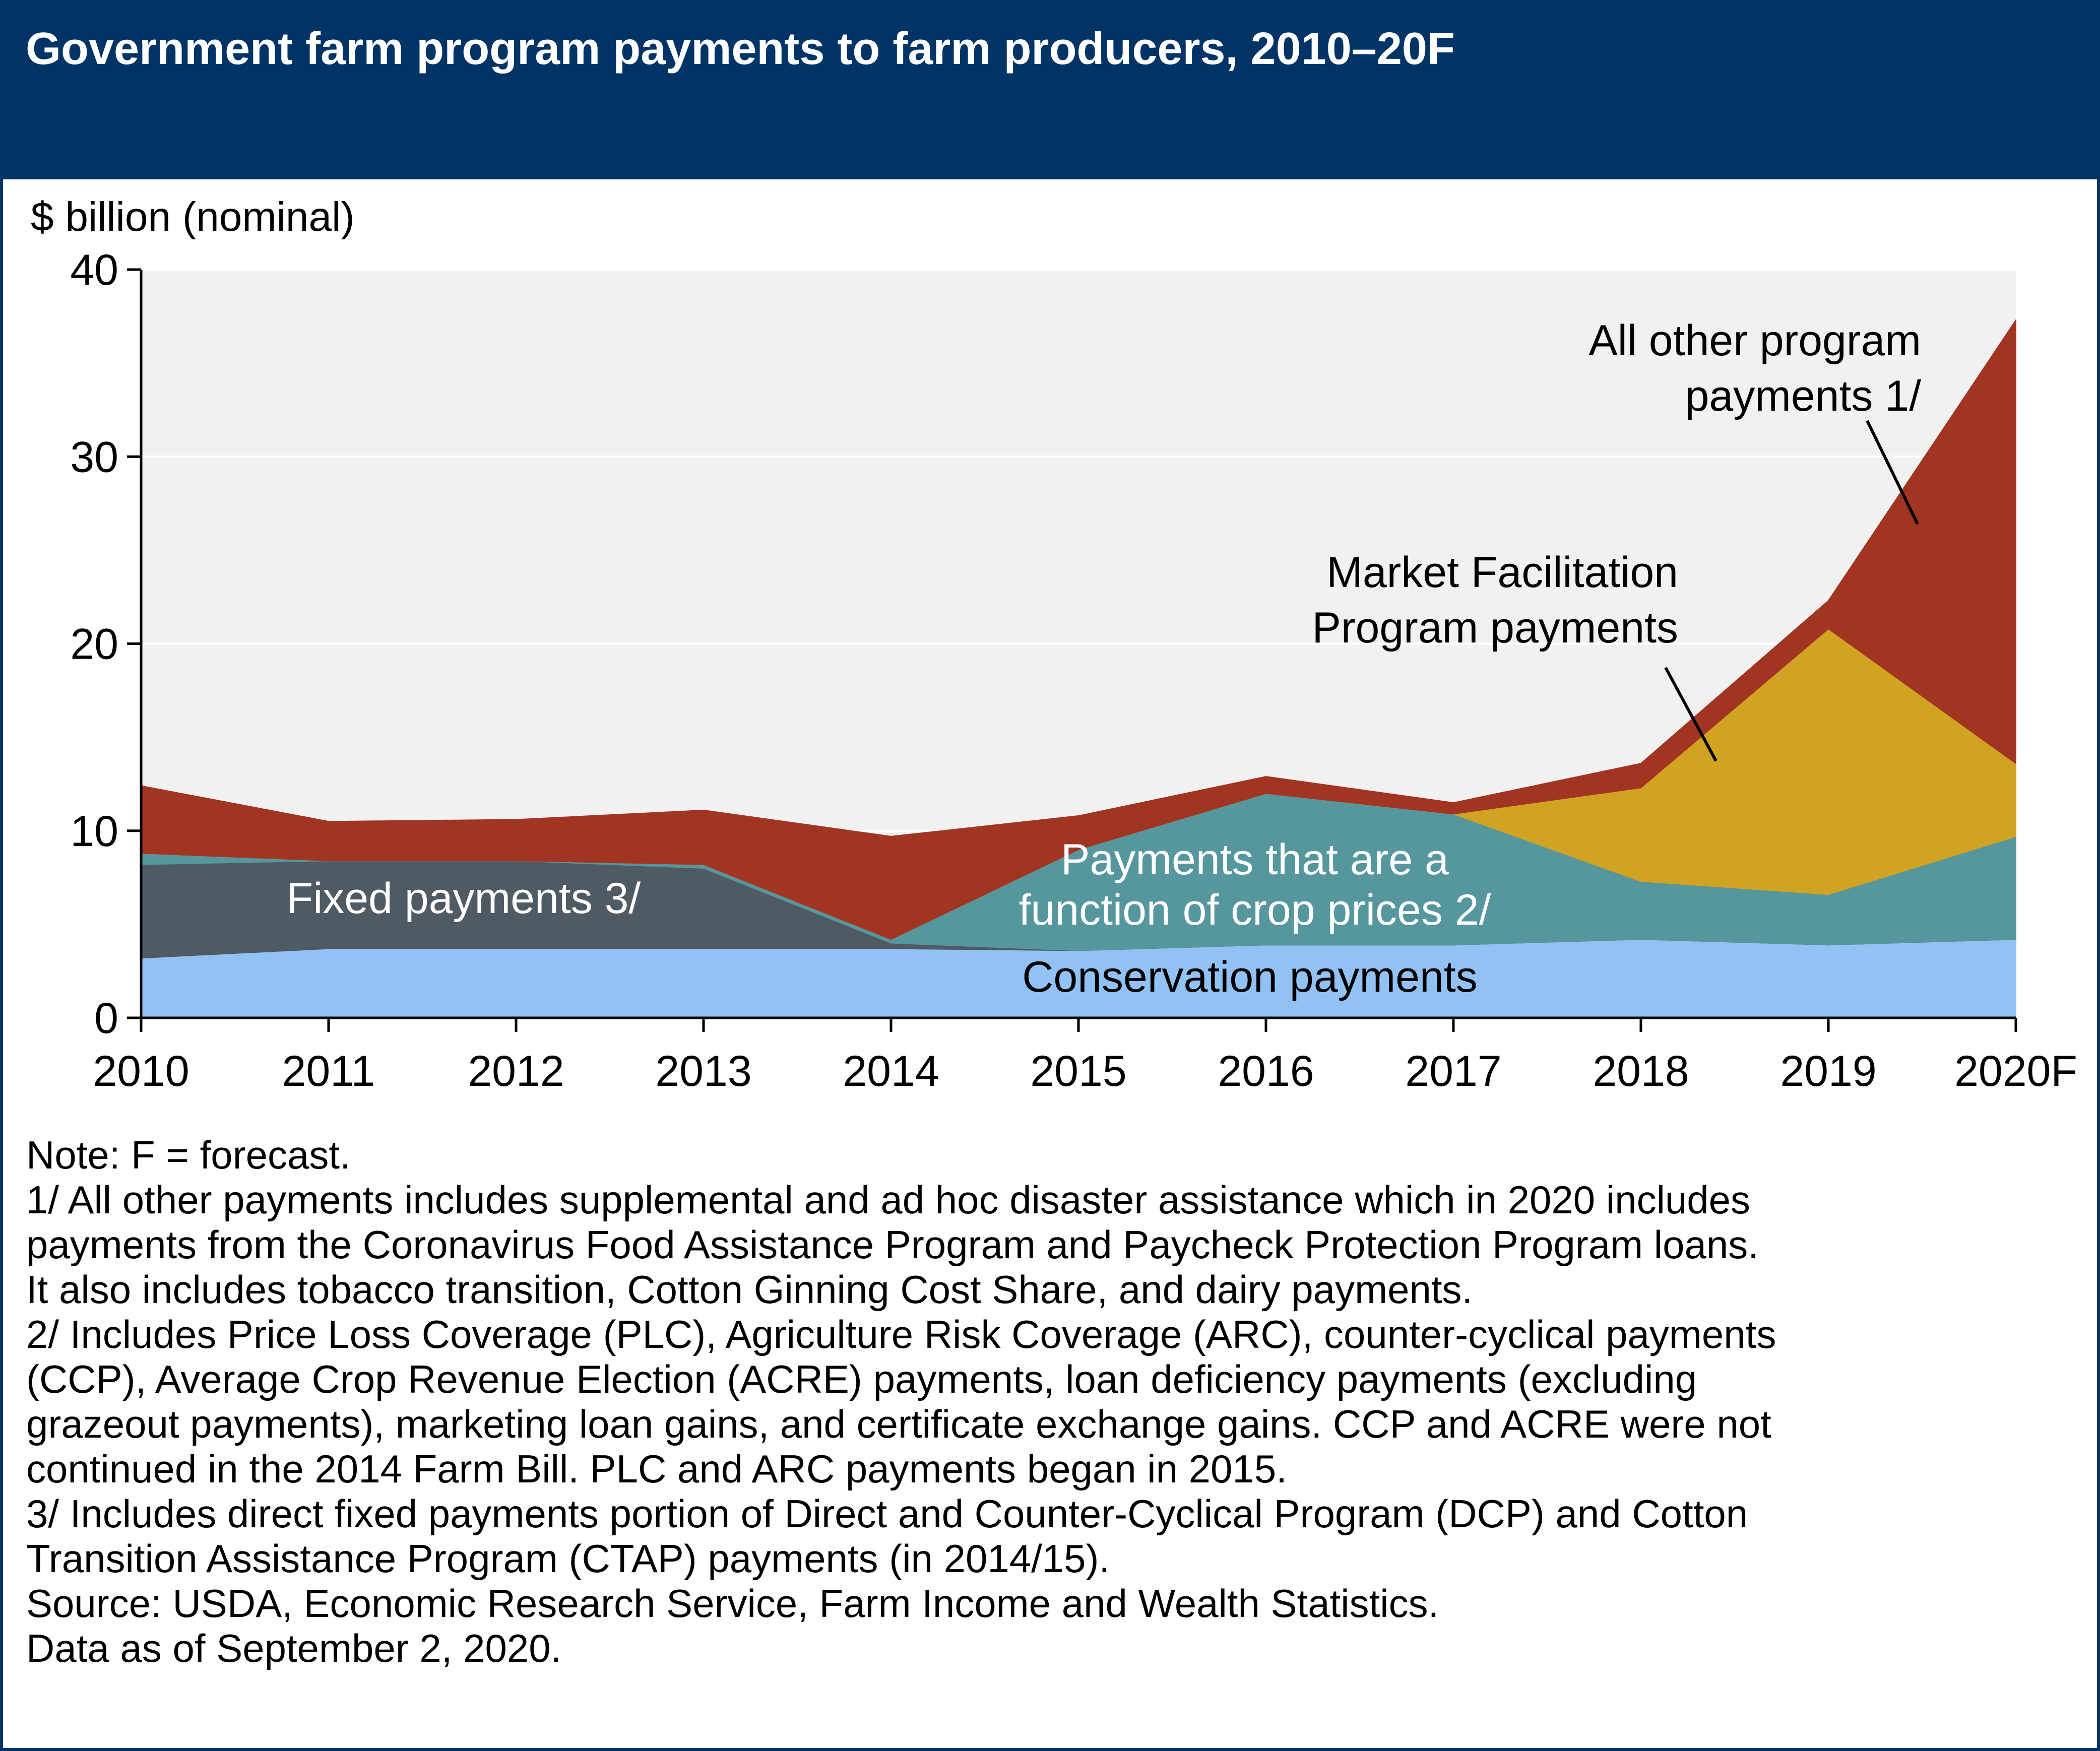 The width and height of the screenshot is (2100, 1751). I want to click on footnote-line: Note: F = forecast., so click(189, 1155).